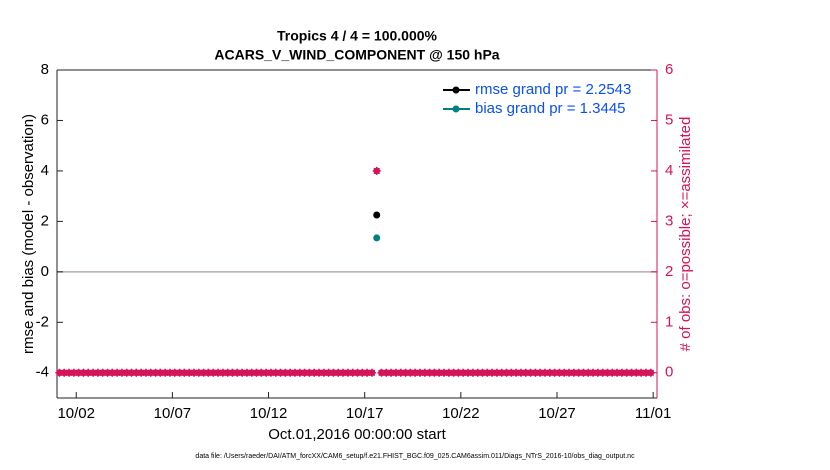 The image size is (830, 470). What do you see at coordinates (173, 413) in the screenshot?
I see `x-tick-label: 10/07` at bounding box center [173, 413].